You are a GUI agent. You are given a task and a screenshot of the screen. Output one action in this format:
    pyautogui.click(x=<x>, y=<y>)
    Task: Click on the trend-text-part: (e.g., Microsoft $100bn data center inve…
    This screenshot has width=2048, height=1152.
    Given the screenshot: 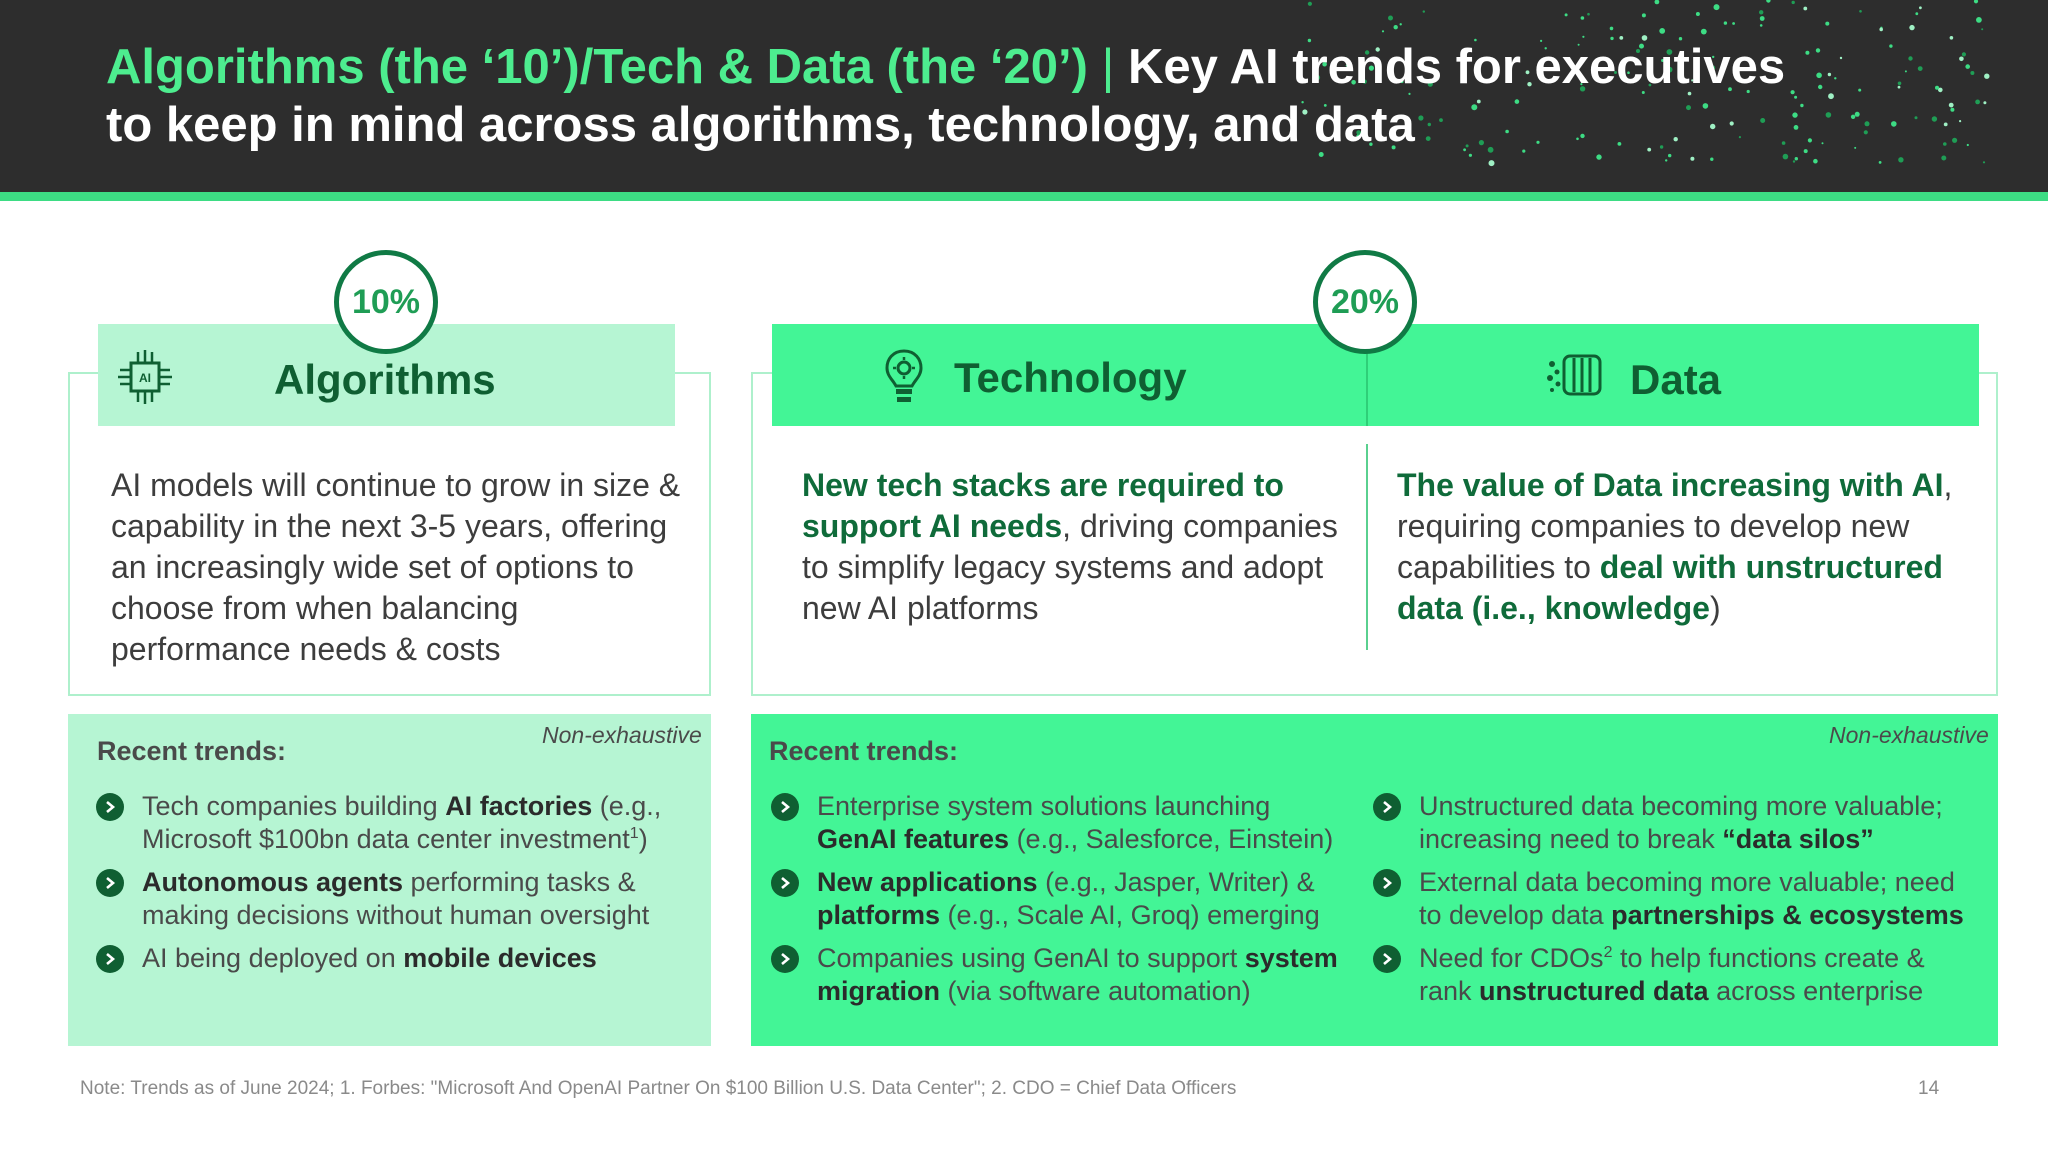 What is the action you would take?
    pyautogui.click(x=402, y=822)
    